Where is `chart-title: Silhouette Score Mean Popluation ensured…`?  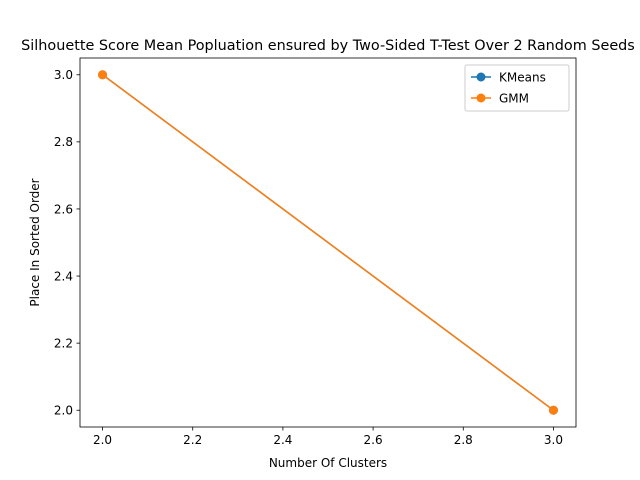
chart-title: Silhouette Score Mean Popluation ensured… is located at coordinates (328, 46).